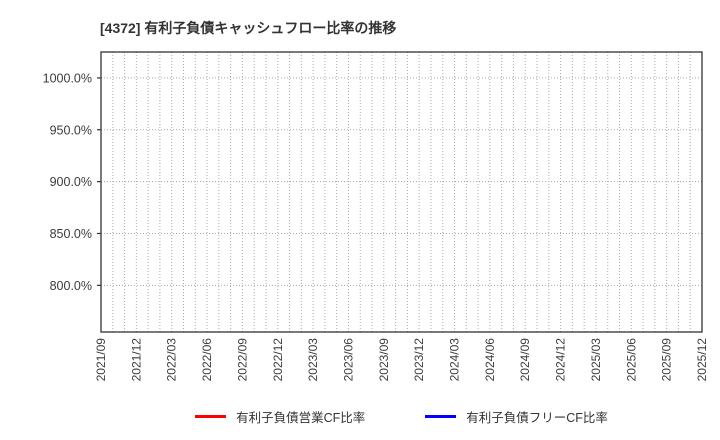 The height and width of the screenshot is (440, 720). I want to click on x-axis-tick-label: 2025/12, so click(702, 360).